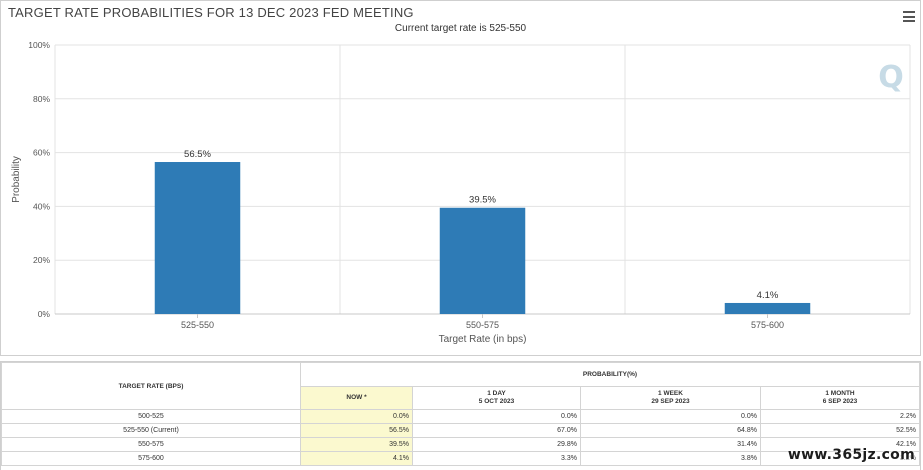 The width and height of the screenshot is (923, 470). I want to click on table-row: 525-550 (Current) 56.5% 67.0% 64.8% 52.5%, so click(460, 430).